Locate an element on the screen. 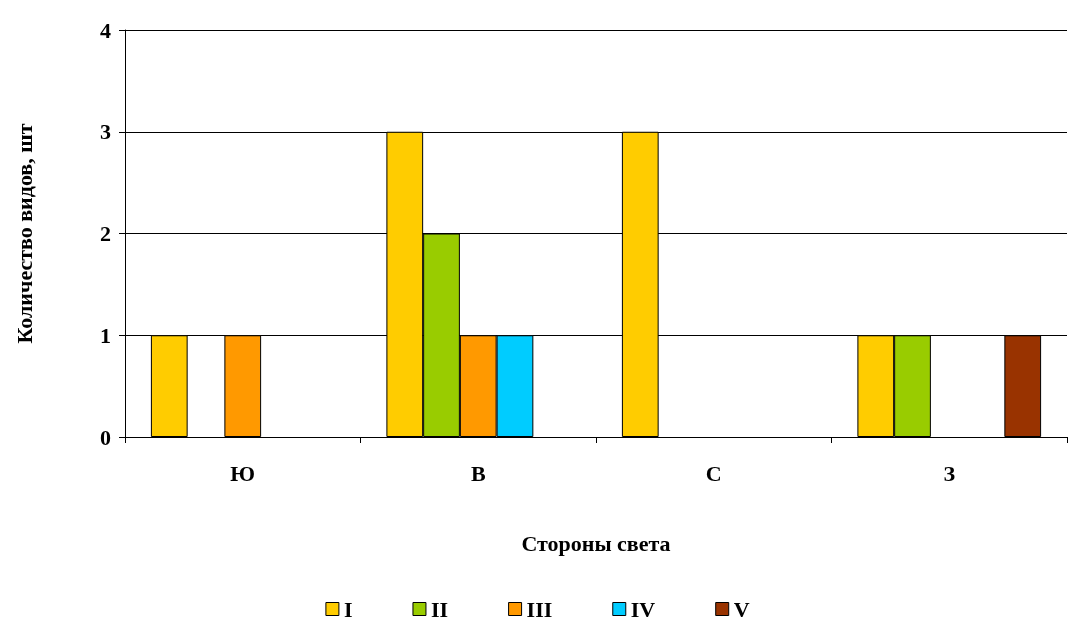 The width and height of the screenshot is (1075, 630). legend-label: II is located at coordinates (439, 609).